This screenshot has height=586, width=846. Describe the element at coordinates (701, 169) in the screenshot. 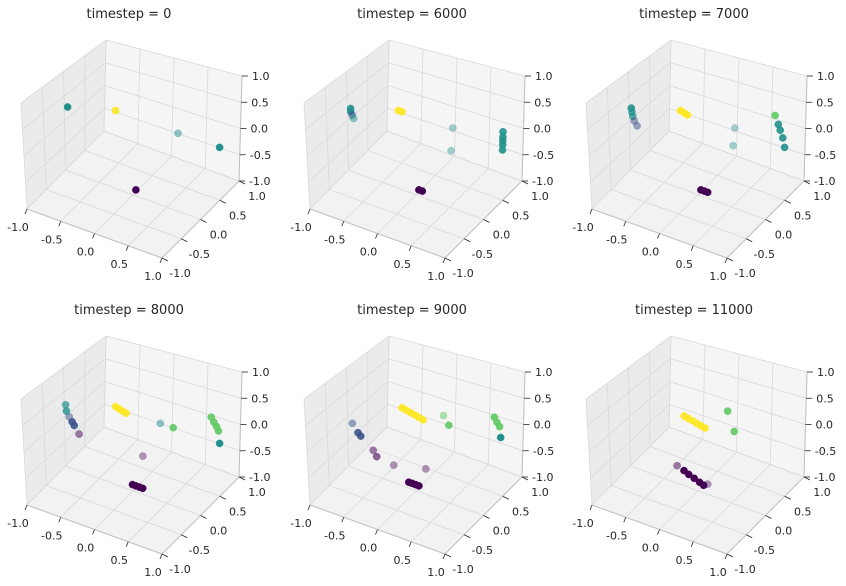

I see `tick-marks` at that location.